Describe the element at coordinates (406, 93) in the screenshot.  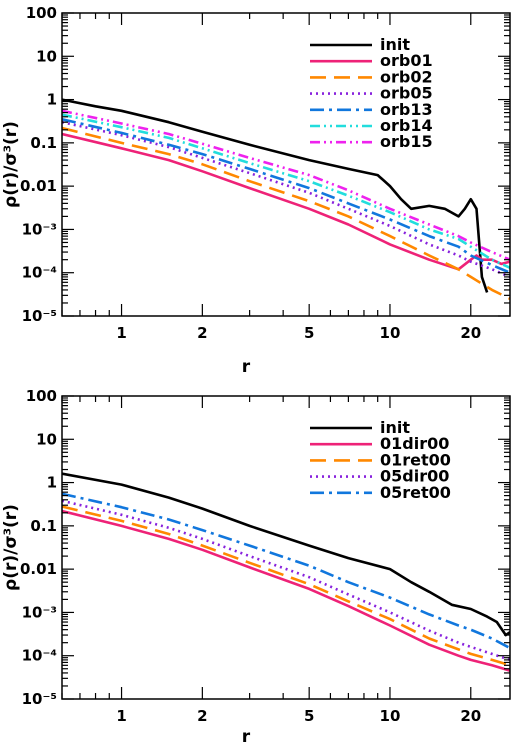
I see `legend-label-orb05: orb05` at that location.